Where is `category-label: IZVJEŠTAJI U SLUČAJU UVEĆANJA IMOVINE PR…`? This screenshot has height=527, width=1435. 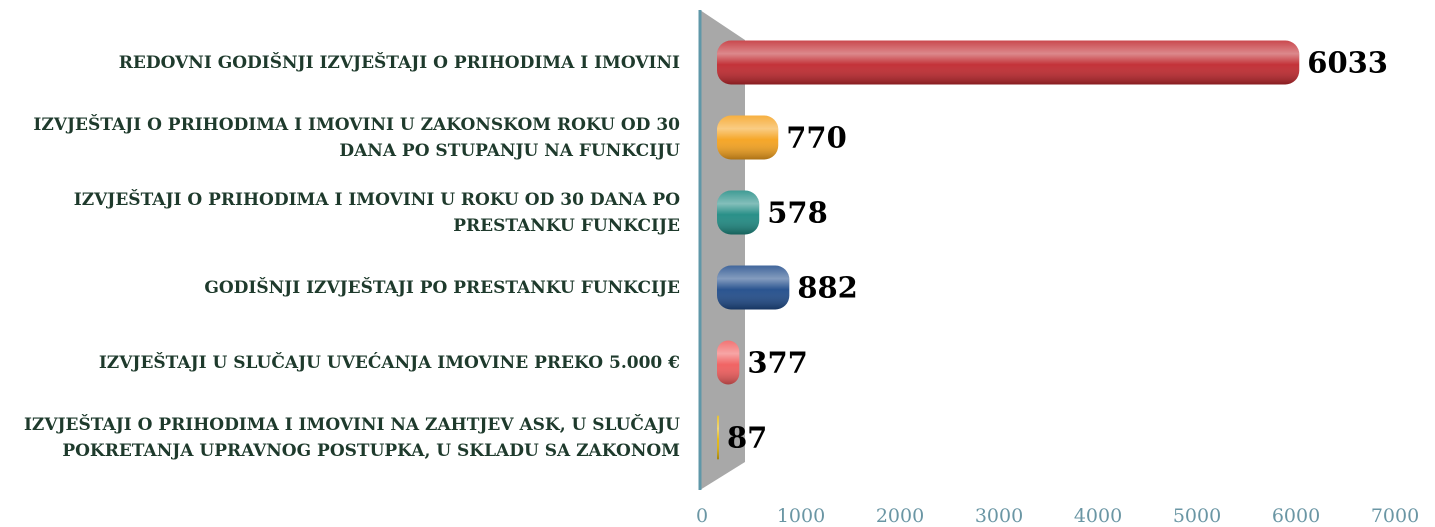 category-label: IZVJEŠTAJI U SLUČAJU UVEĆANJA IMOVINE PR… is located at coordinates (389, 362).